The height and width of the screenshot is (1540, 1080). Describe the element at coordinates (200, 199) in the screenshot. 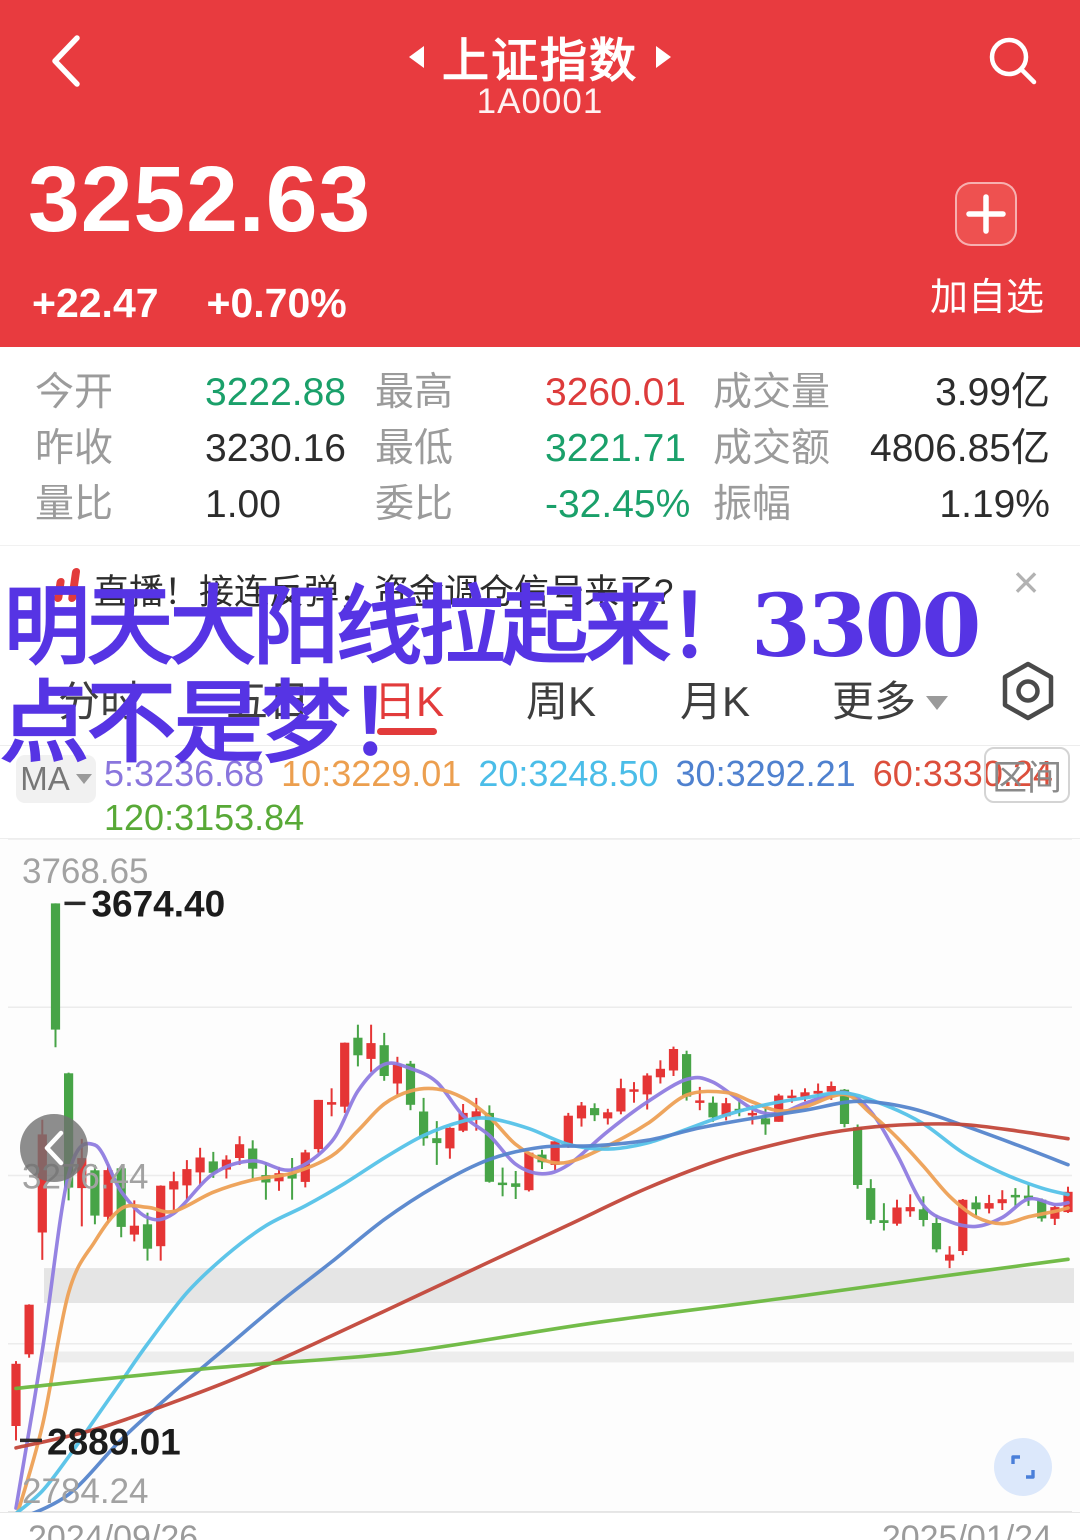

I see `current-price: 3252.63` at that location.